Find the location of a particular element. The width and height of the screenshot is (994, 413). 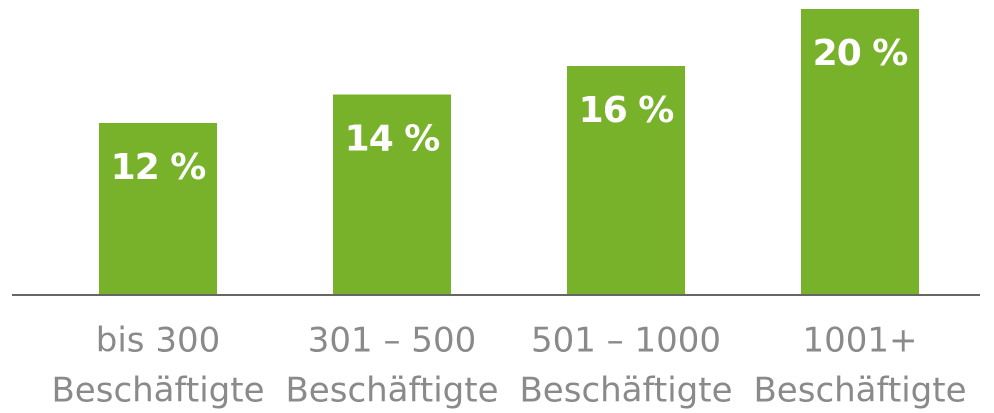

value-label: 14 % is located at coordinates (392, 139).